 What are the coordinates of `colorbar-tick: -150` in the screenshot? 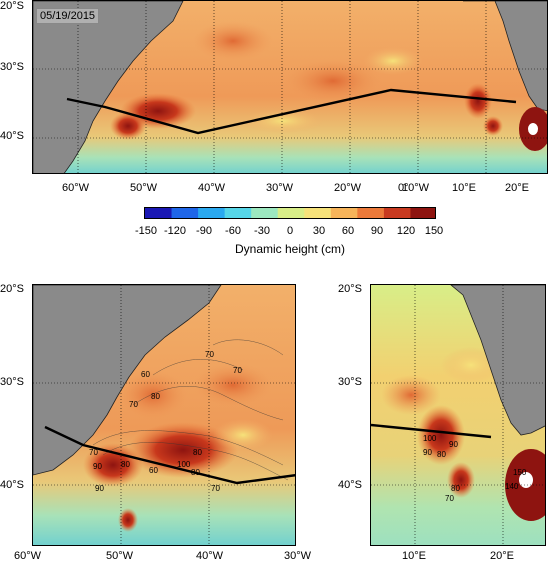 It's located at (146, 231).